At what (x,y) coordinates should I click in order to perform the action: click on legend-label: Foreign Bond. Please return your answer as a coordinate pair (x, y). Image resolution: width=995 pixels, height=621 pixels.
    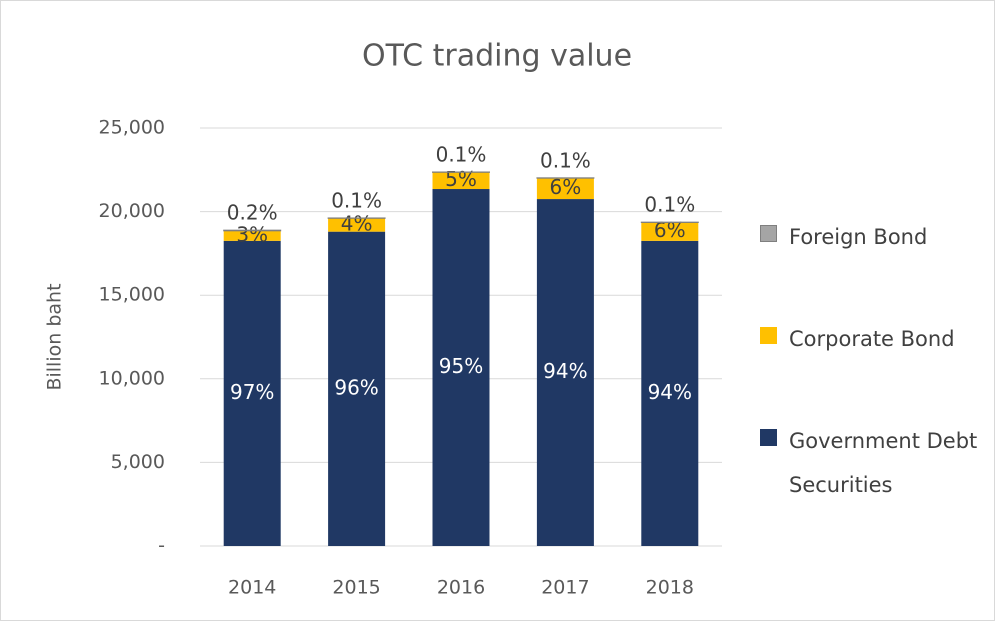
    Looking at the image, I should click on (858, 237).